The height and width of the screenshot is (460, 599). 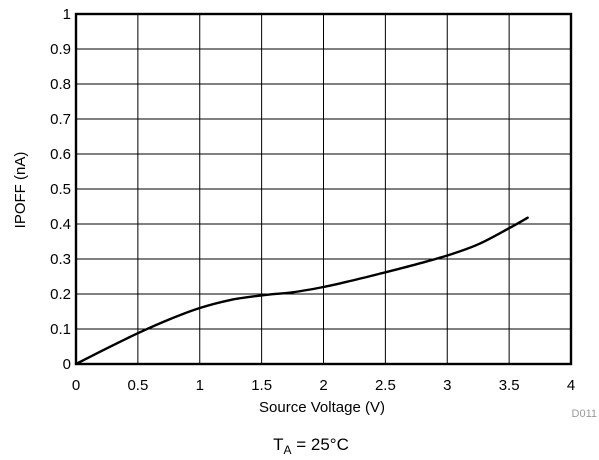 What do you see at coordinates (60, 84) in the screenshot?
I see `y-tick-label: 0.8` at bounding box center [60, 84].